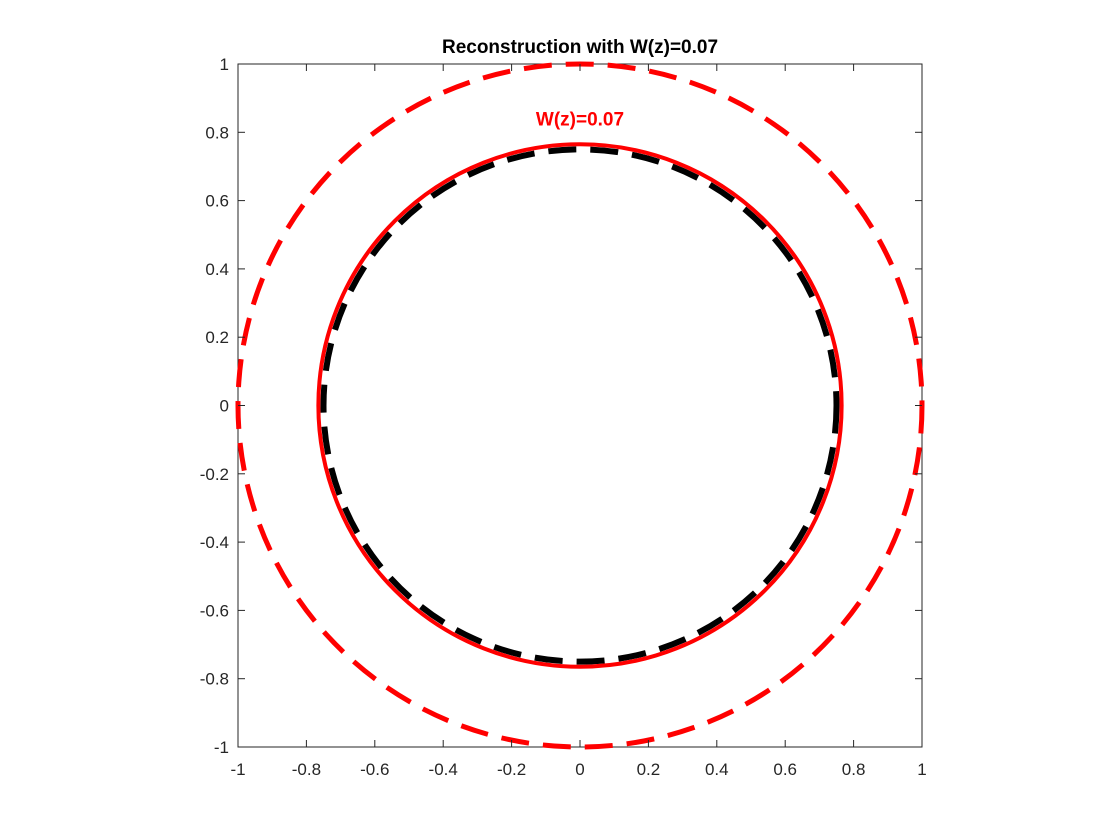 The height and width of the screenshot is (840, 1120). What do you see at coordinates (579, 769) in the screenshot?
I see `x-tick-label: 0` at bounding box center [579, 769].